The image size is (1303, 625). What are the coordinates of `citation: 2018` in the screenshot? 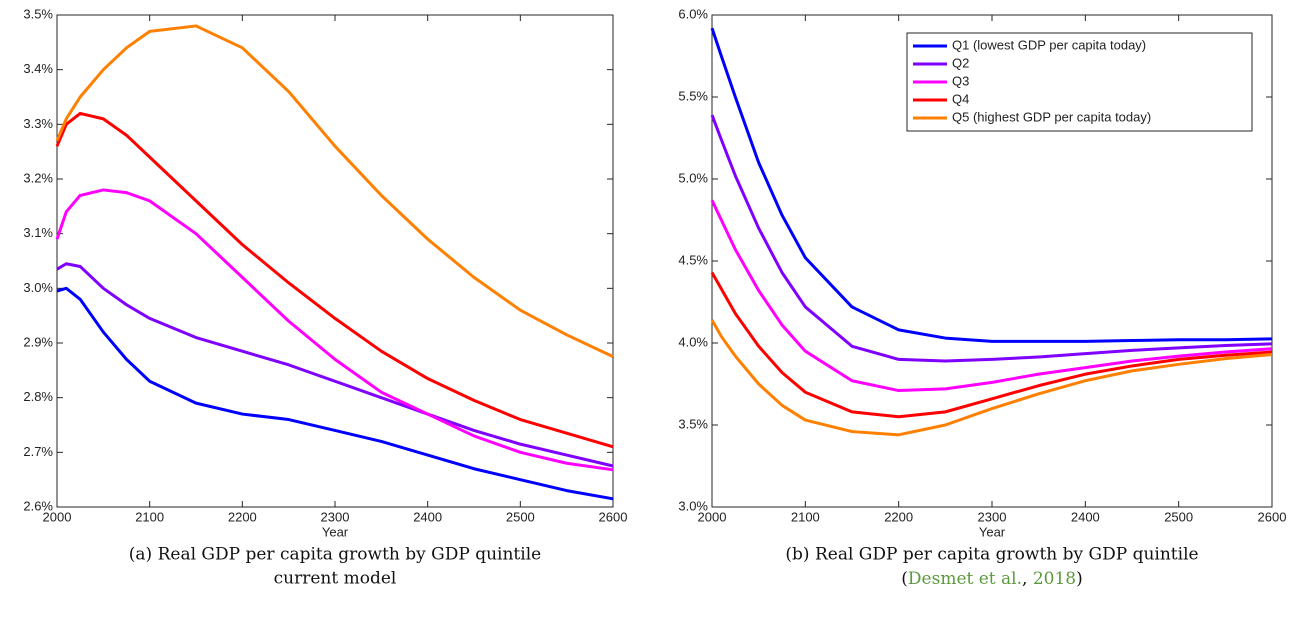 It's located at (1054, 579).